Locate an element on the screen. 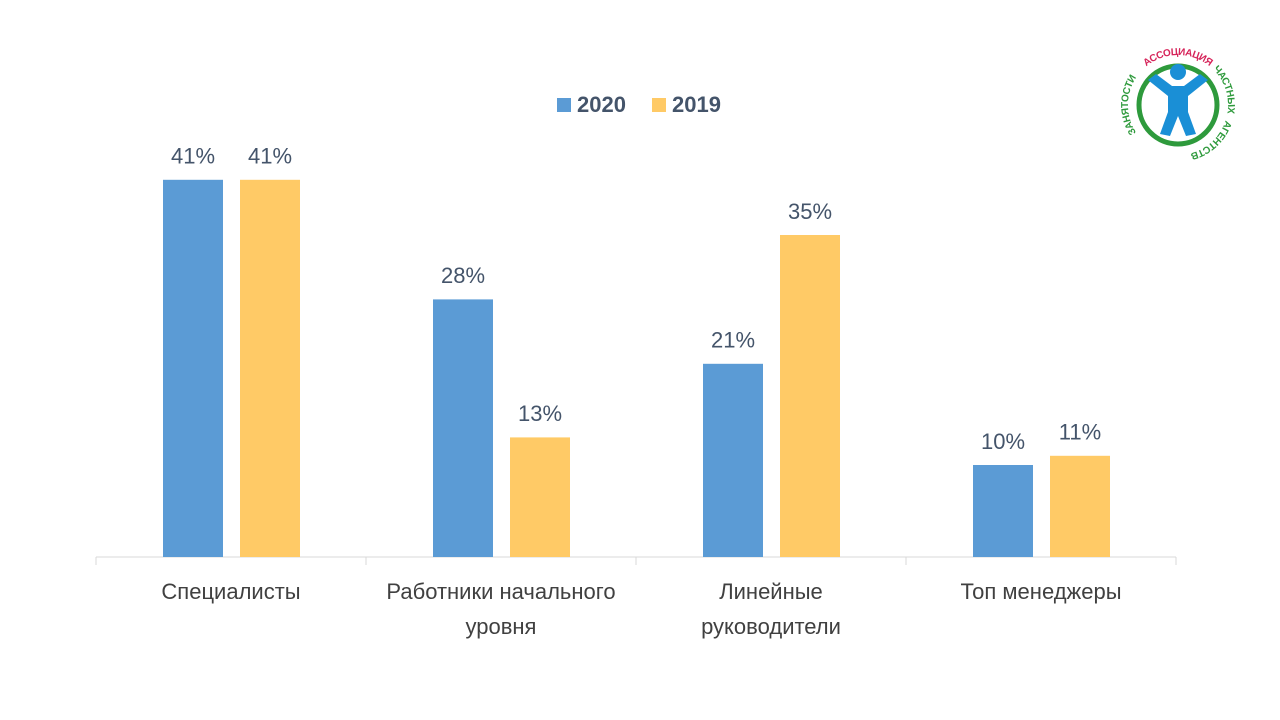 The height and width of the screenshot is (720, 1280). logo-head is located at coordinates (1178, 72).